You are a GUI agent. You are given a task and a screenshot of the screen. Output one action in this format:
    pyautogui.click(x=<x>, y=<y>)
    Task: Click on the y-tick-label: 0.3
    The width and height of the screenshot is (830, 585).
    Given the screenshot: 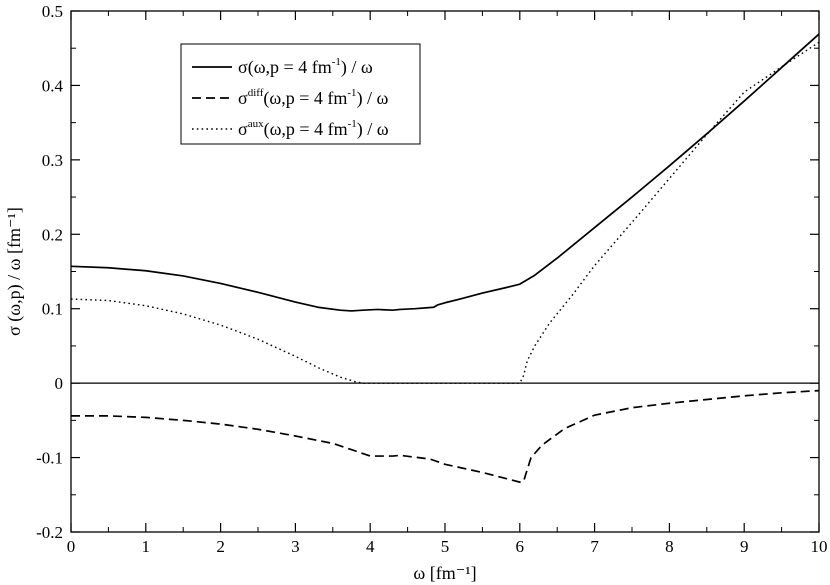 What is the action you would take?
    pyautogui.click(x=52, y=160)
    